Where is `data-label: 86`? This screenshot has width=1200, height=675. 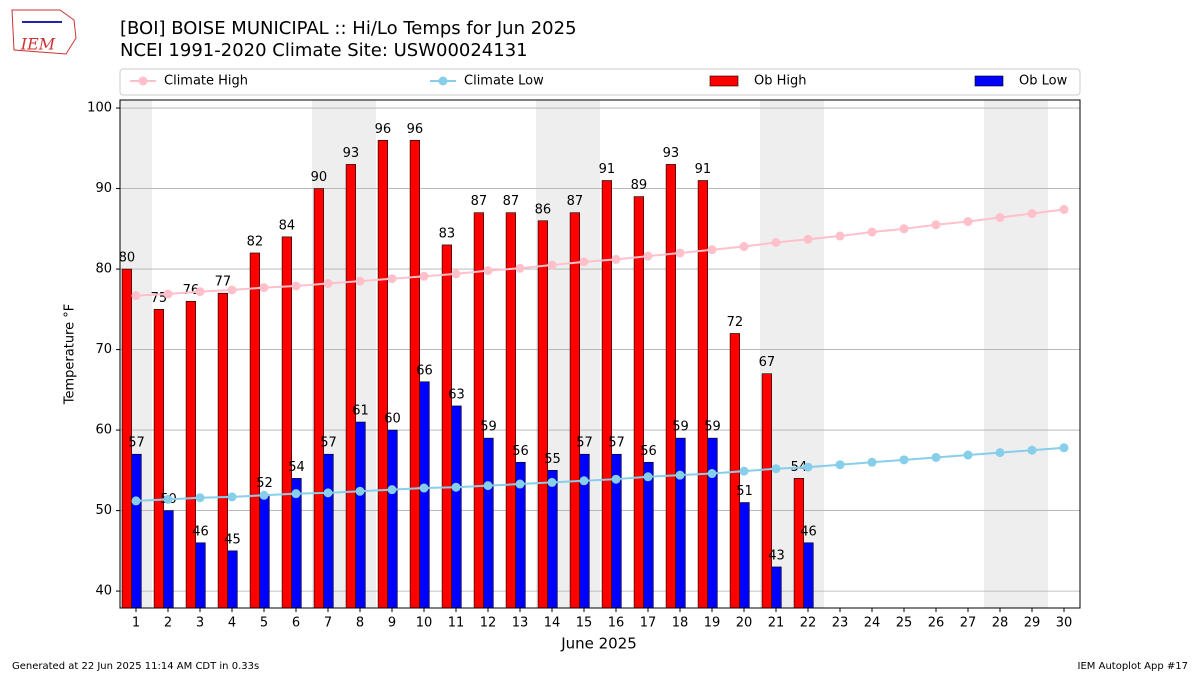 data-label: 86 is located at coordinates (543, 209).